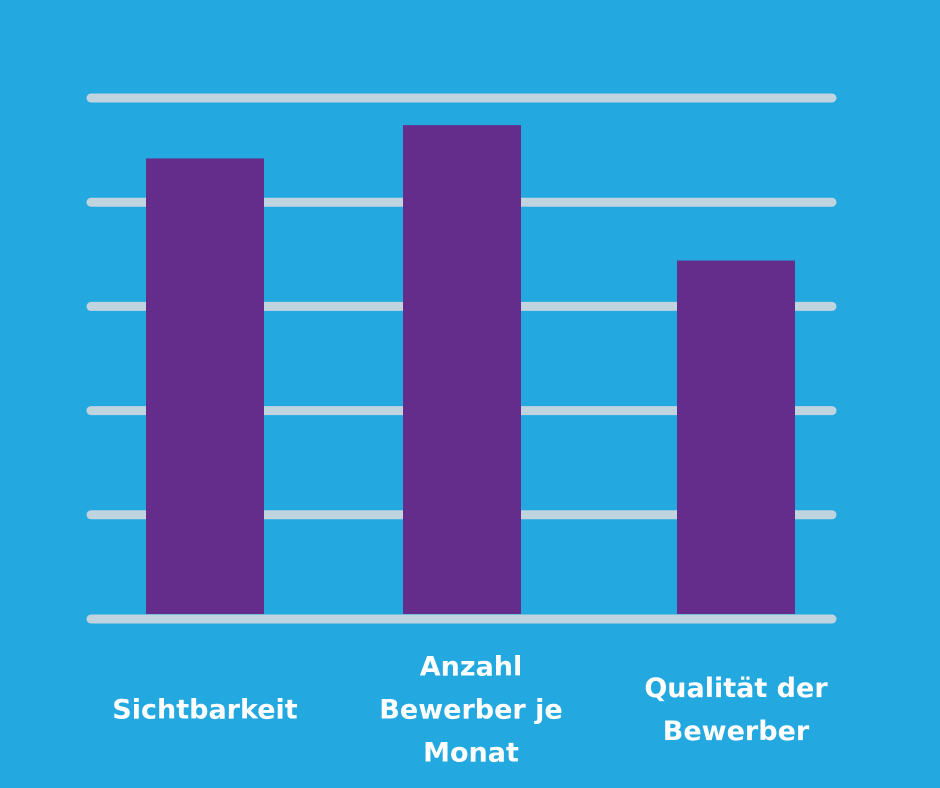 This screenshot has width=940, height=788. What do you see at coordinates (736, 710) in the screenshot?
I see `category-label-qualitaet: Qualität der Bewerber` at bounding box center [736, 710].